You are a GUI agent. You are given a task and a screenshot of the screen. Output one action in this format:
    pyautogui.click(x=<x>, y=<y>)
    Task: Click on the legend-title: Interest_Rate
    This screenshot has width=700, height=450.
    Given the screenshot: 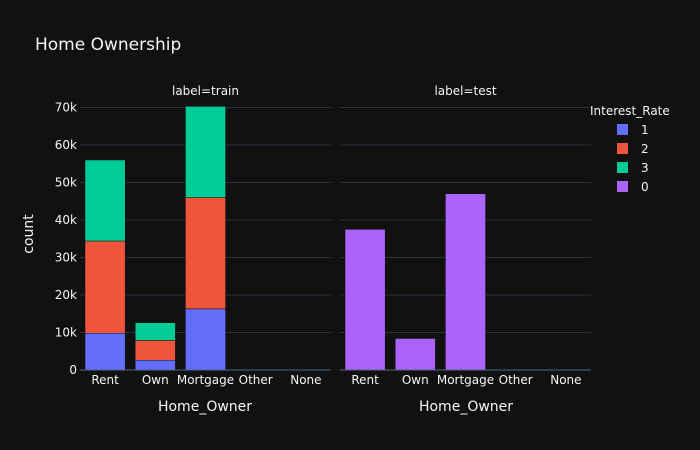 What is the action you would take?
    pyautogui.click(x=630, y=111)
    